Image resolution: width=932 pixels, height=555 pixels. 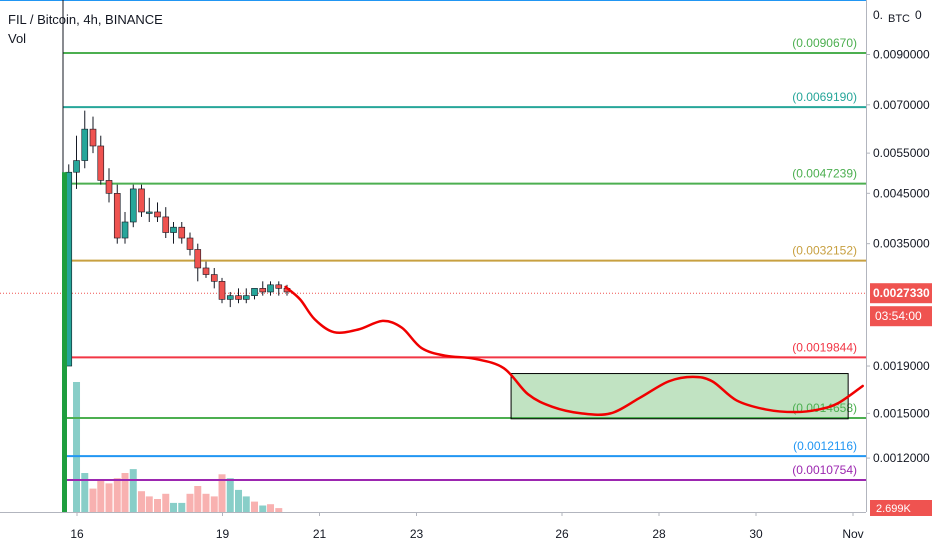 I want to click on chart-legend: FIL / Bitcoin, 4h, BINANCE Vol, so click(x=85, y=29).